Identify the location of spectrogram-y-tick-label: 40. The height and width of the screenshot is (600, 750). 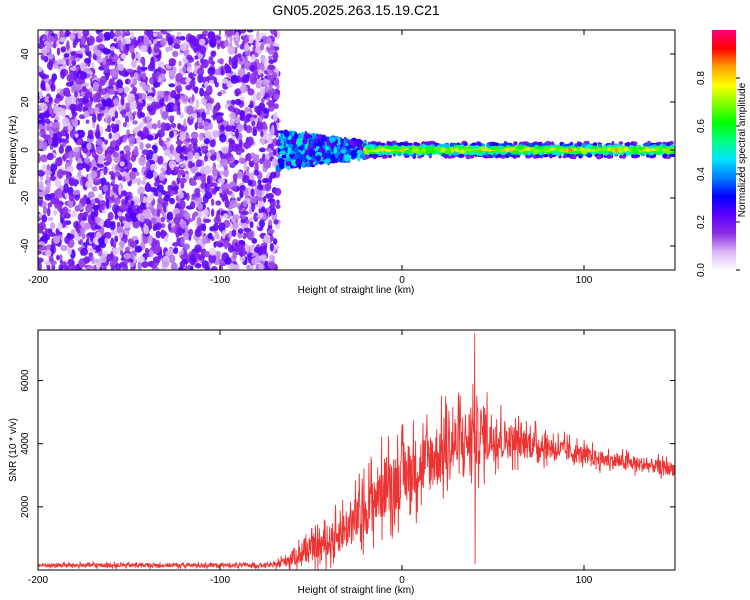
(25, 54).